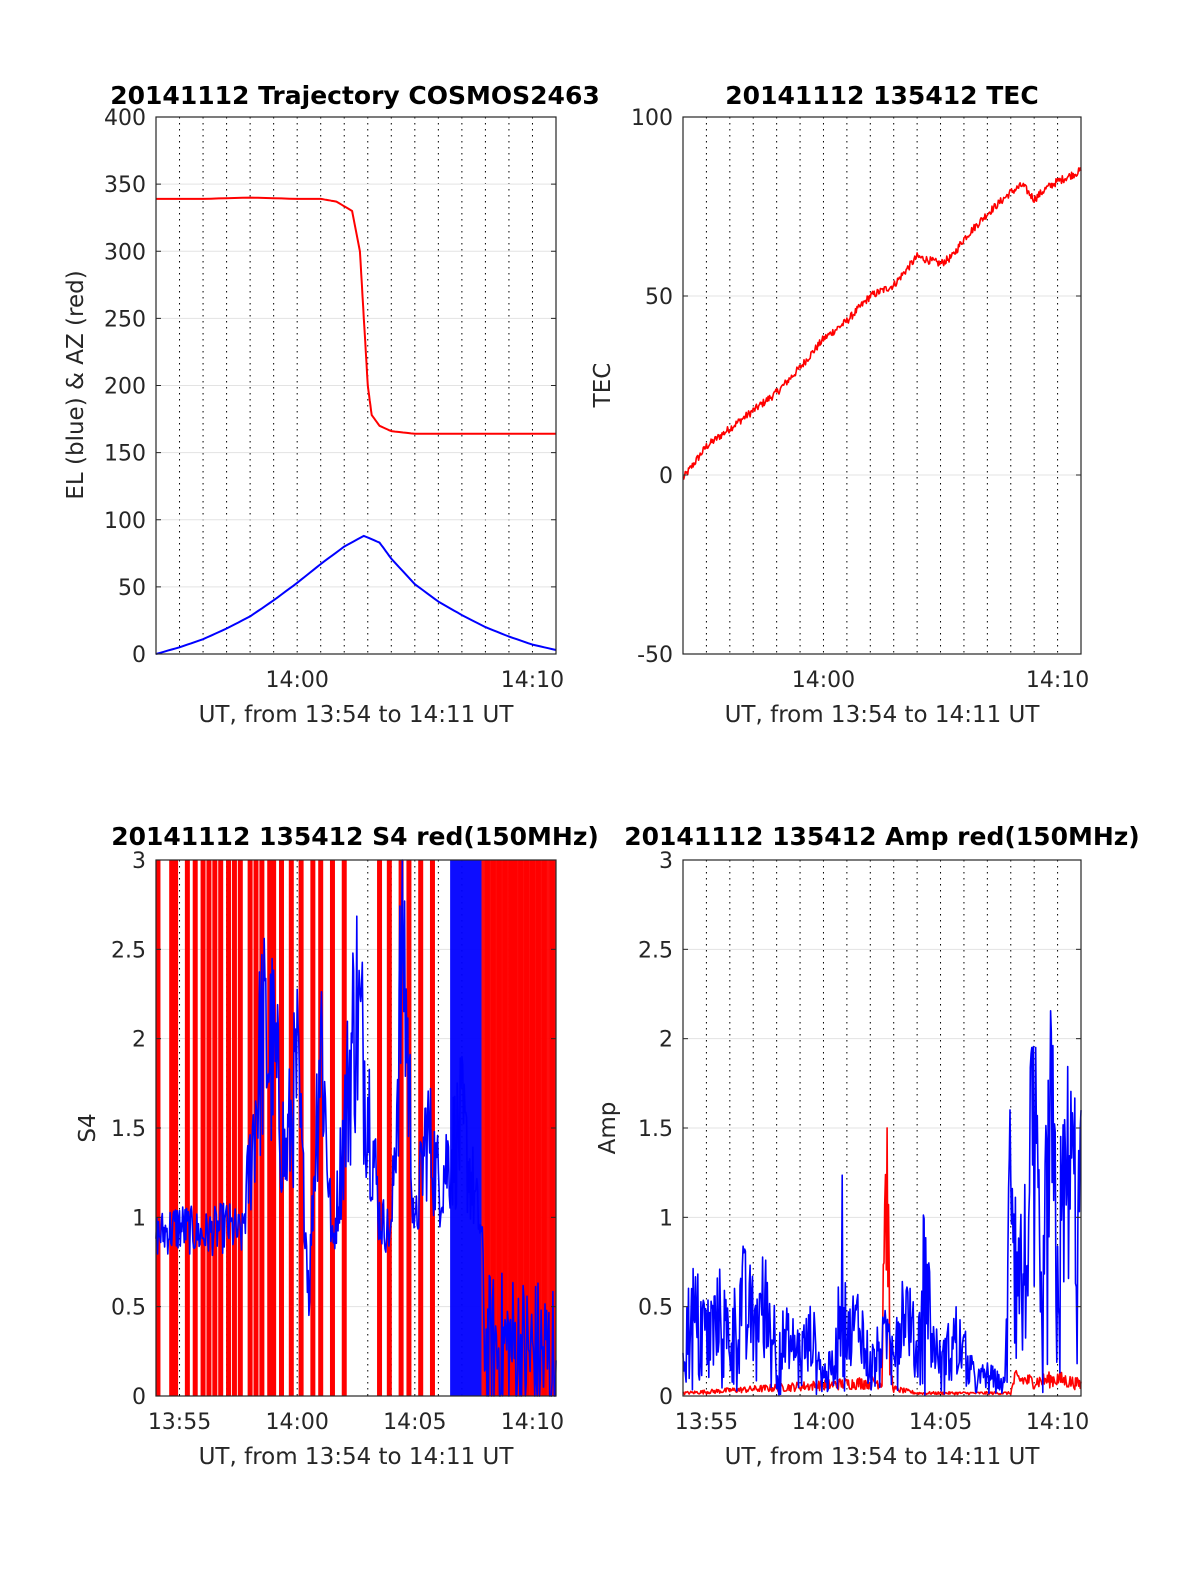 The height and width of the screenshot is (1575, 1200). I want to click on y-tick-labels: 0 50 100 150 200 250 300 350 400, so click(330, 387).